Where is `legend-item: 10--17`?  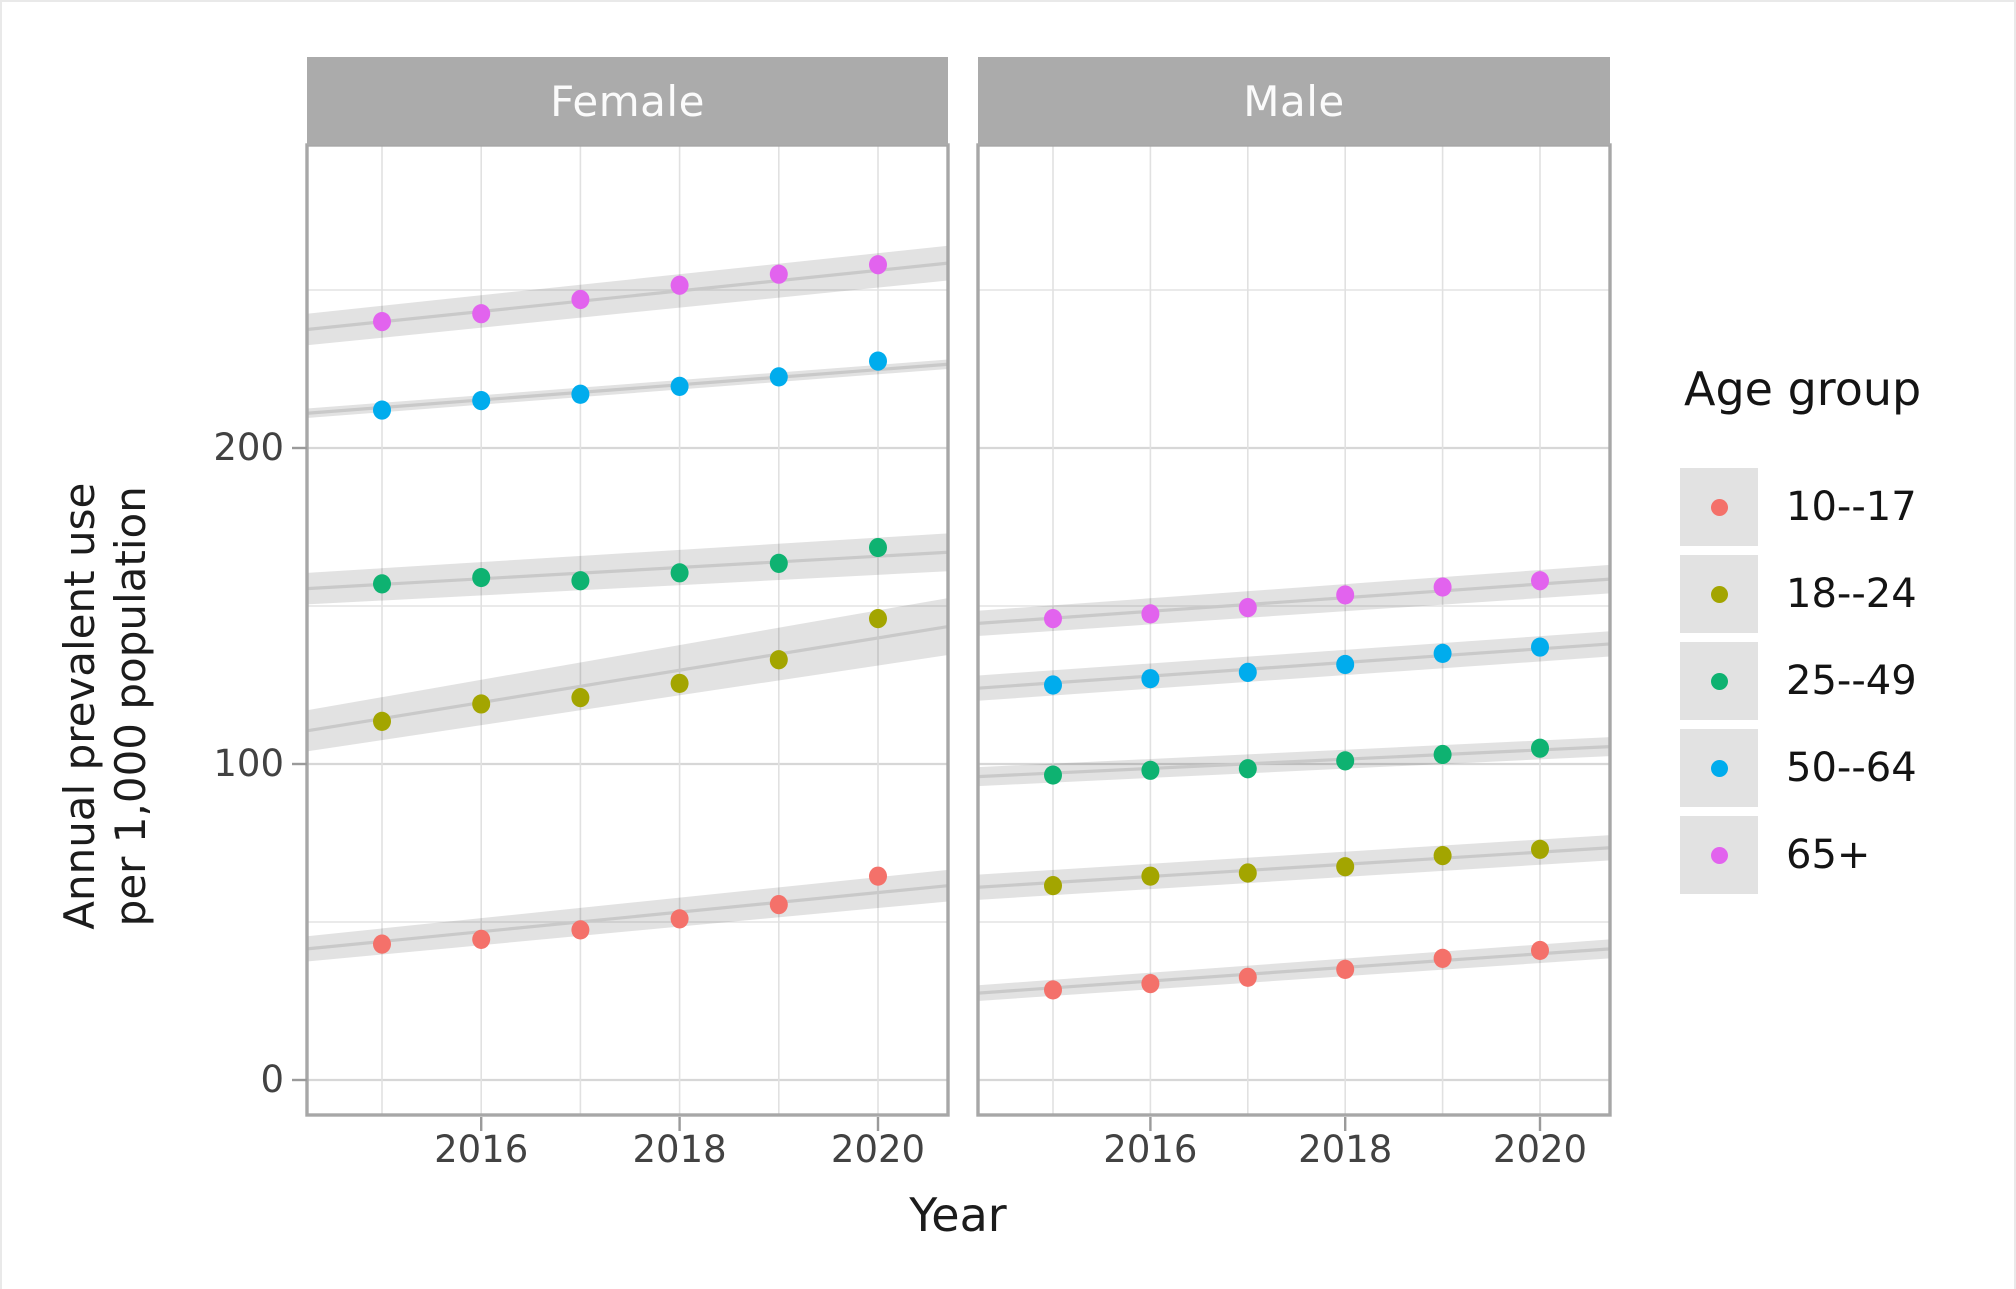
legend-item: 10--17 is located at coordinates (1800, 507).